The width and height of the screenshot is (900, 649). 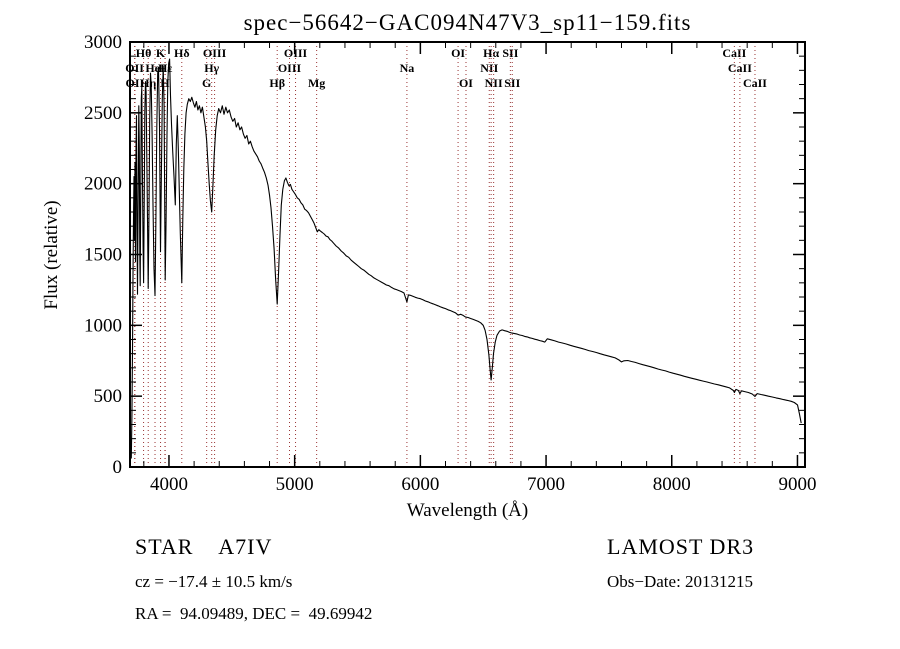 What do you see at coordinates (295, 484) in the screenshot?
I see `x-tick-label: 5000` at bounding box center [295, 484].